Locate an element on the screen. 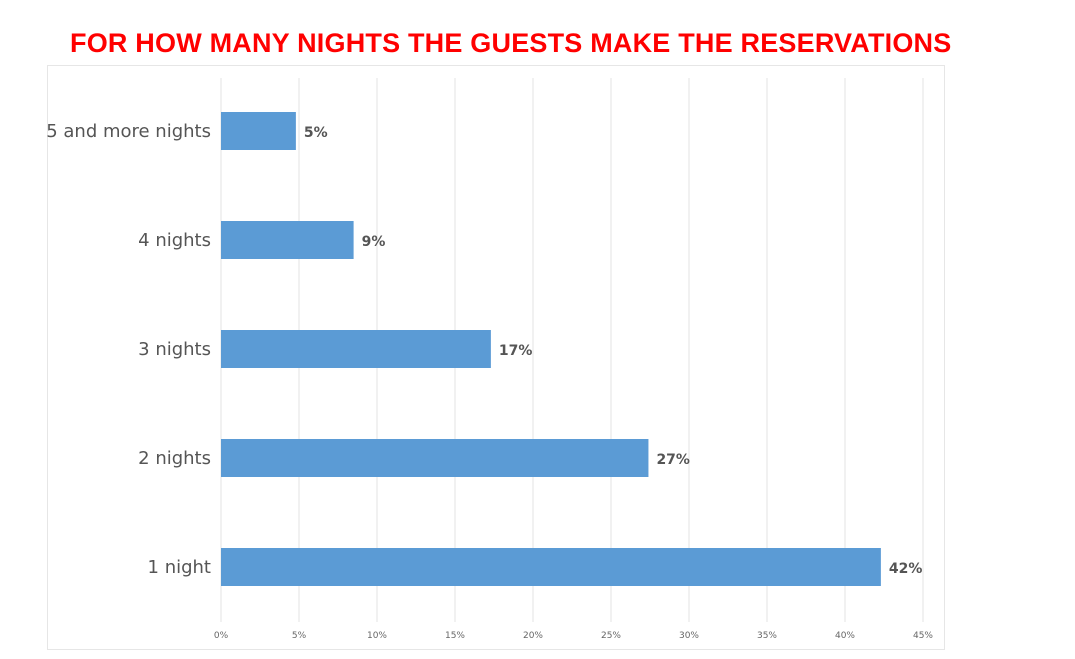  x-tick-label: 0% is located at coordinates (221, 636).